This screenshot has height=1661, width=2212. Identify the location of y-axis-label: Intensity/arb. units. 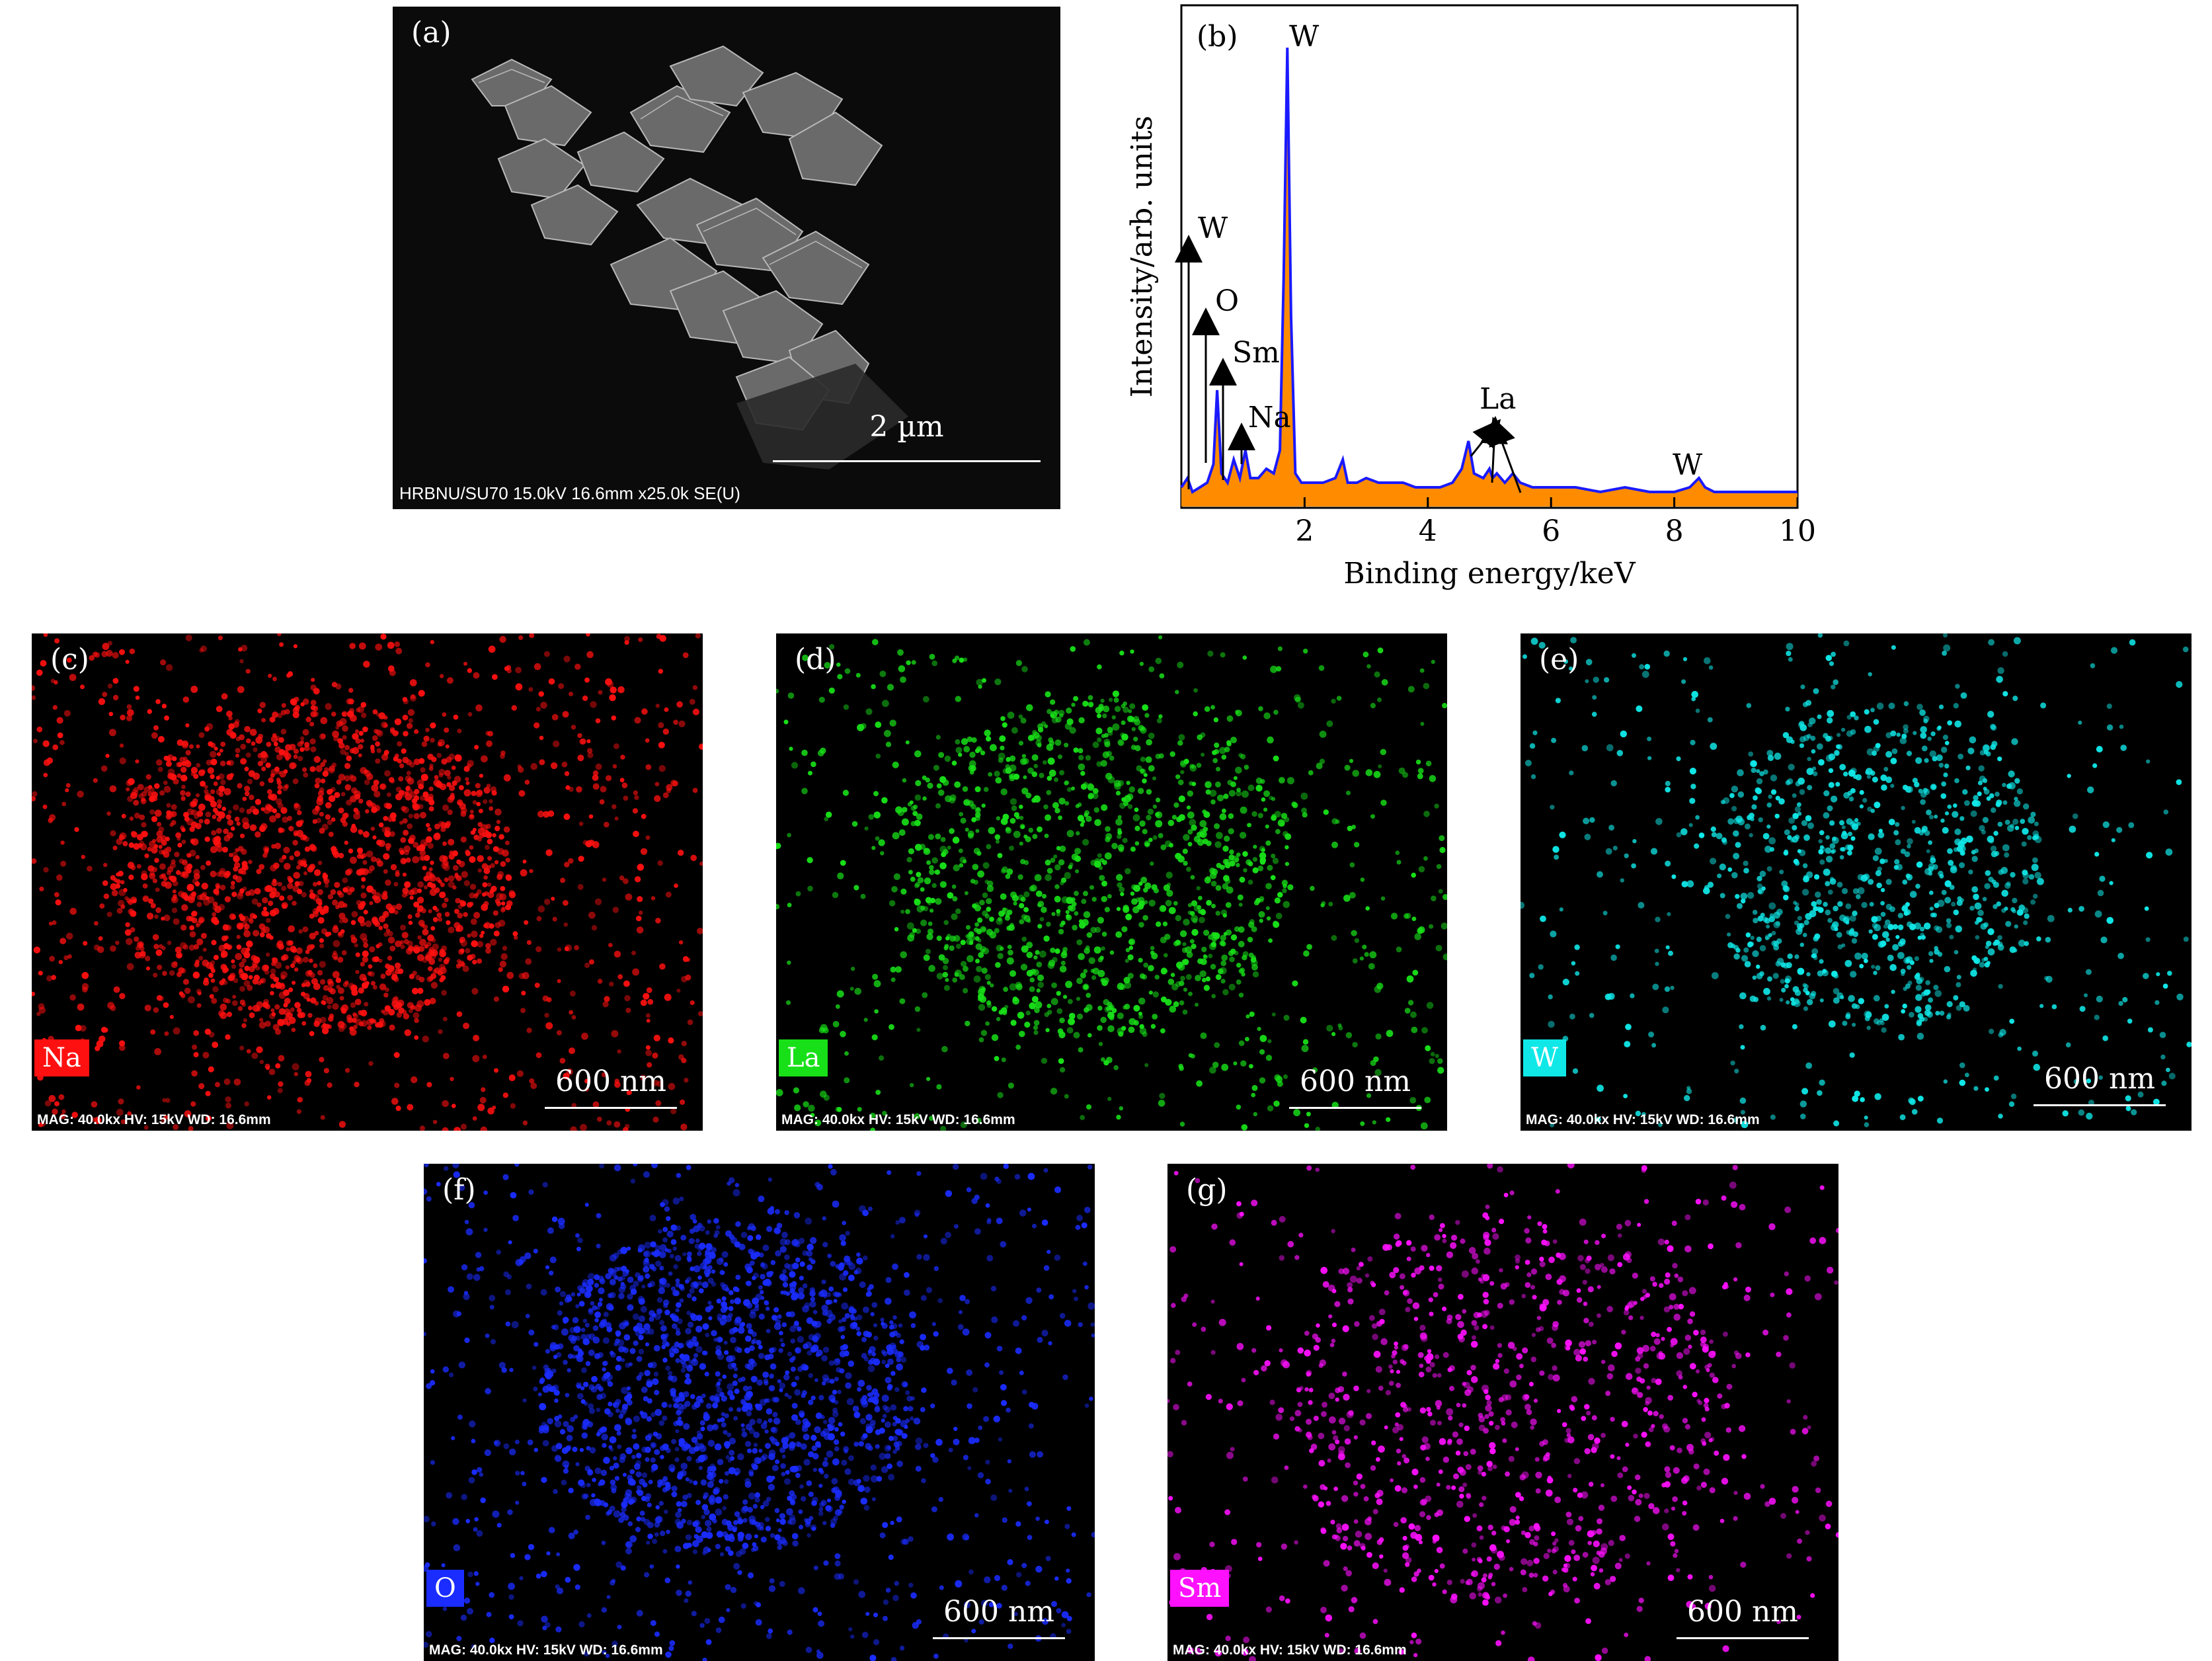
(1142, 256).